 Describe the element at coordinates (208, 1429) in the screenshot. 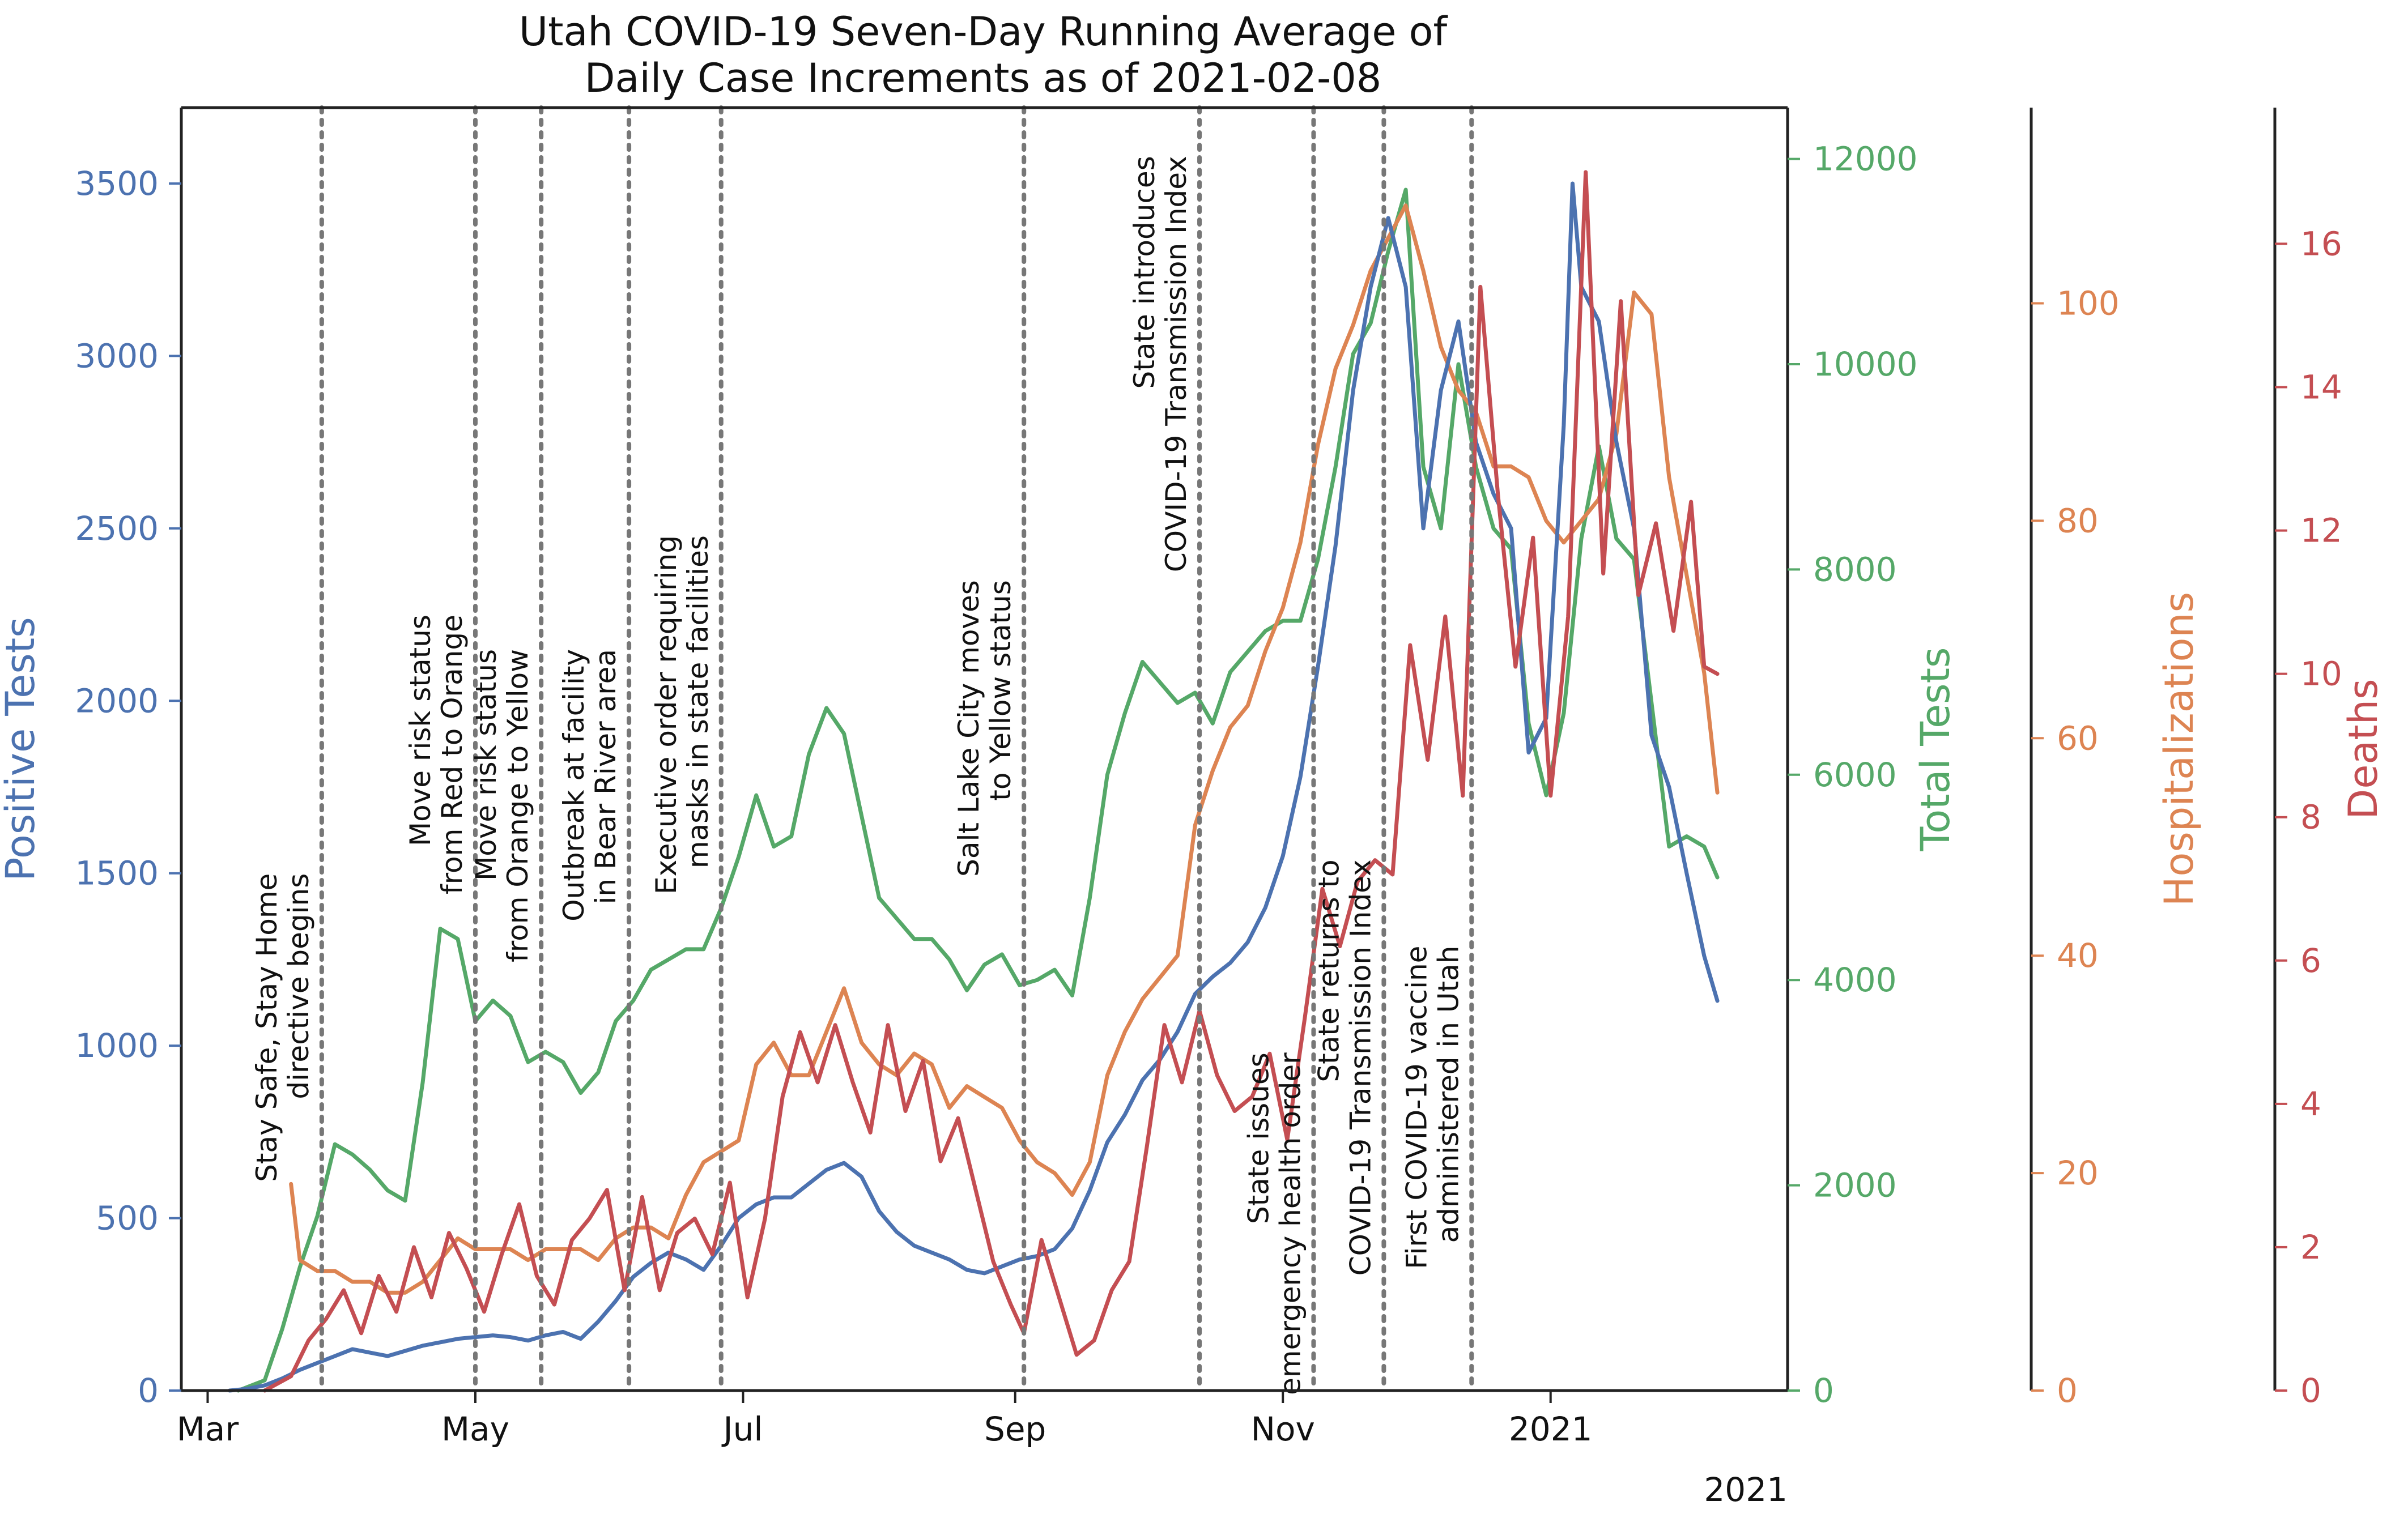

I see `x-tick-label: Mar` at that location.